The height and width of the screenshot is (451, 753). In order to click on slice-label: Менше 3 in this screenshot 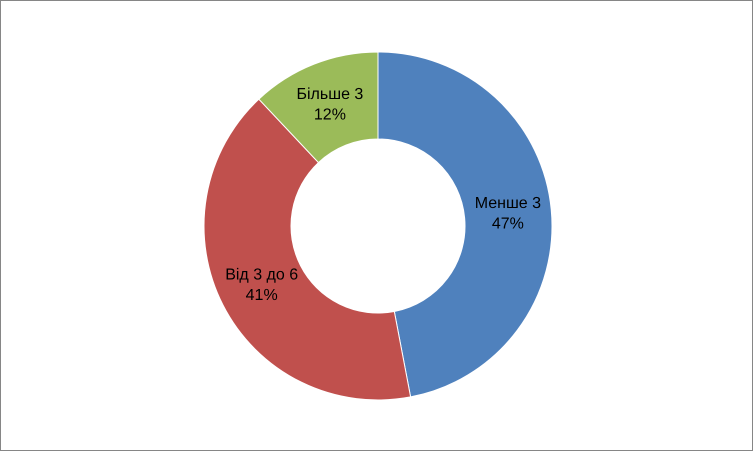, I will do `click(508, 203)`.